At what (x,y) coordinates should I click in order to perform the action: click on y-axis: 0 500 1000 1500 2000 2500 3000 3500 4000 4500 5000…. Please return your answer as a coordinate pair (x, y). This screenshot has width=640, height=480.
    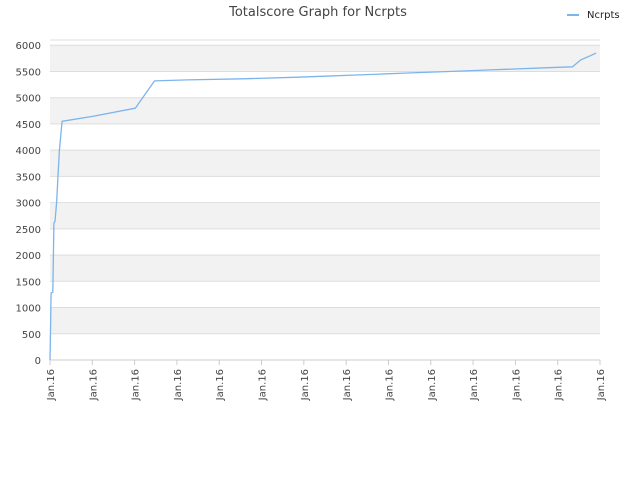
    Looking at the image, I should click on (28, 204).